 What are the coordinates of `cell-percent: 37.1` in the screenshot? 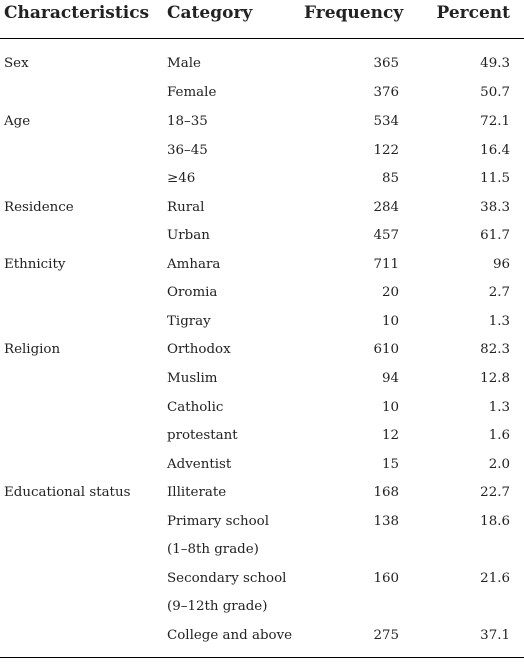 It's located at (495, 635).